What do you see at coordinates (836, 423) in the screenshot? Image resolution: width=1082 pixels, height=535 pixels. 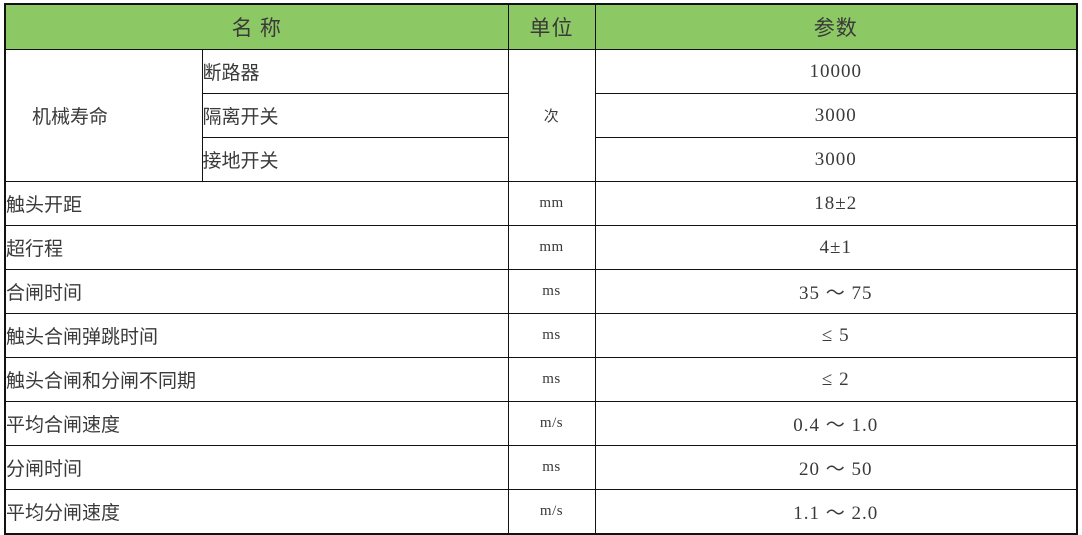 I see `row-parameter: 0.4 ～ 1.0` at bounding box center [836, 423].